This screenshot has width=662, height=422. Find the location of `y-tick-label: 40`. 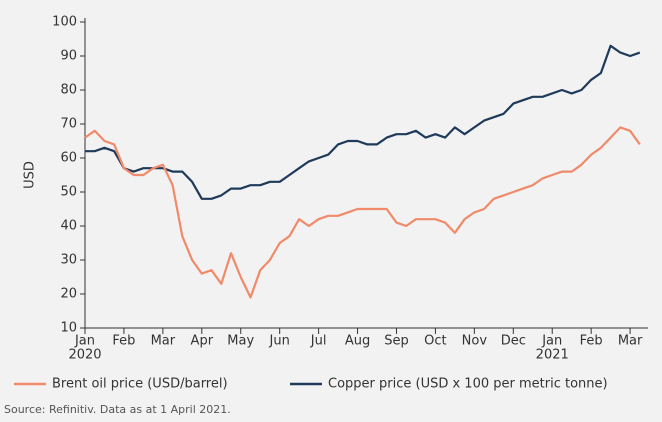

y-tick-label: 40 is located at coordinates (68, 226).